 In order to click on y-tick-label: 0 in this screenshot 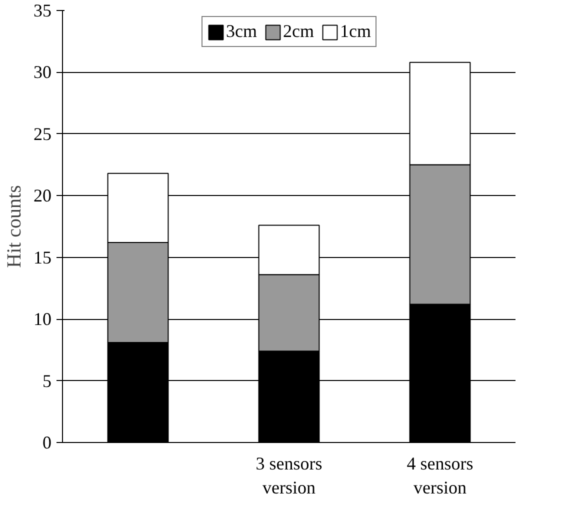, I will do `click(47, 442)`.